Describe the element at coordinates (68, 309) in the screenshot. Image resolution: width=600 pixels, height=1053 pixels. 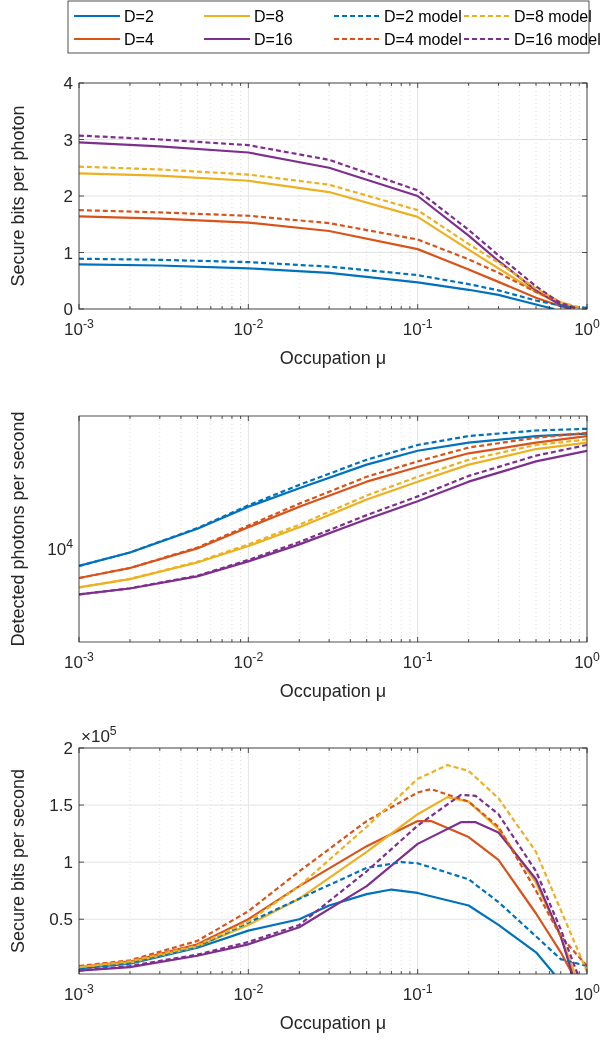
I see `y-tick-label: 0` at that location.